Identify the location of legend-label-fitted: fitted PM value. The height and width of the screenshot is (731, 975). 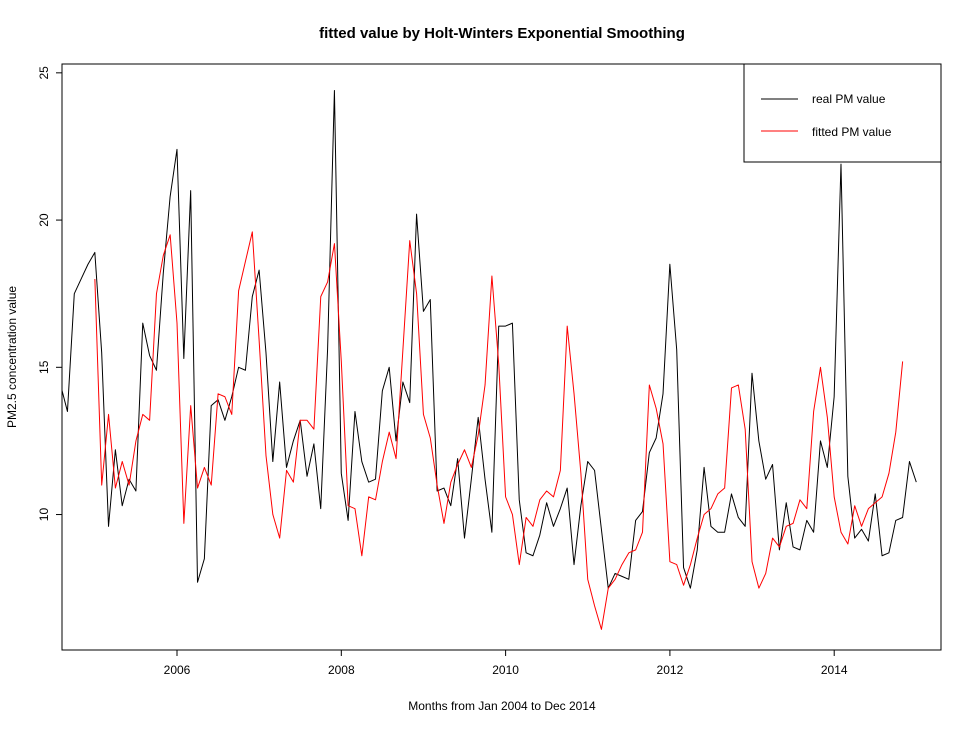
(852, 132).